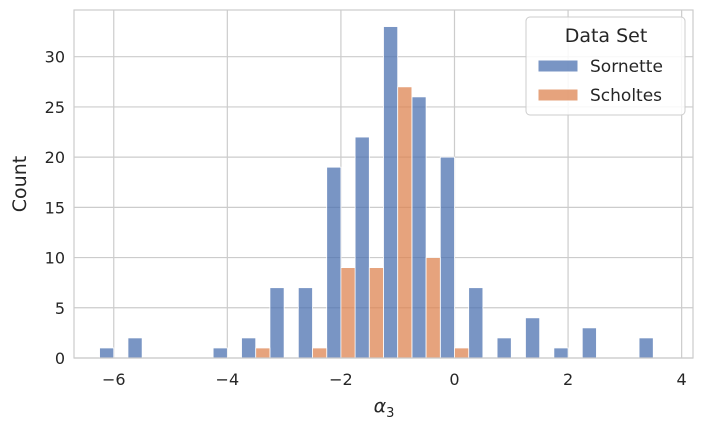 Image resolution: width=704 pixels, height=424 pixels. What do you see at coordinates (390, 413) in the screenshot?
I see `x-axis-label-subscript: 3` at bounding box center [390, 413].